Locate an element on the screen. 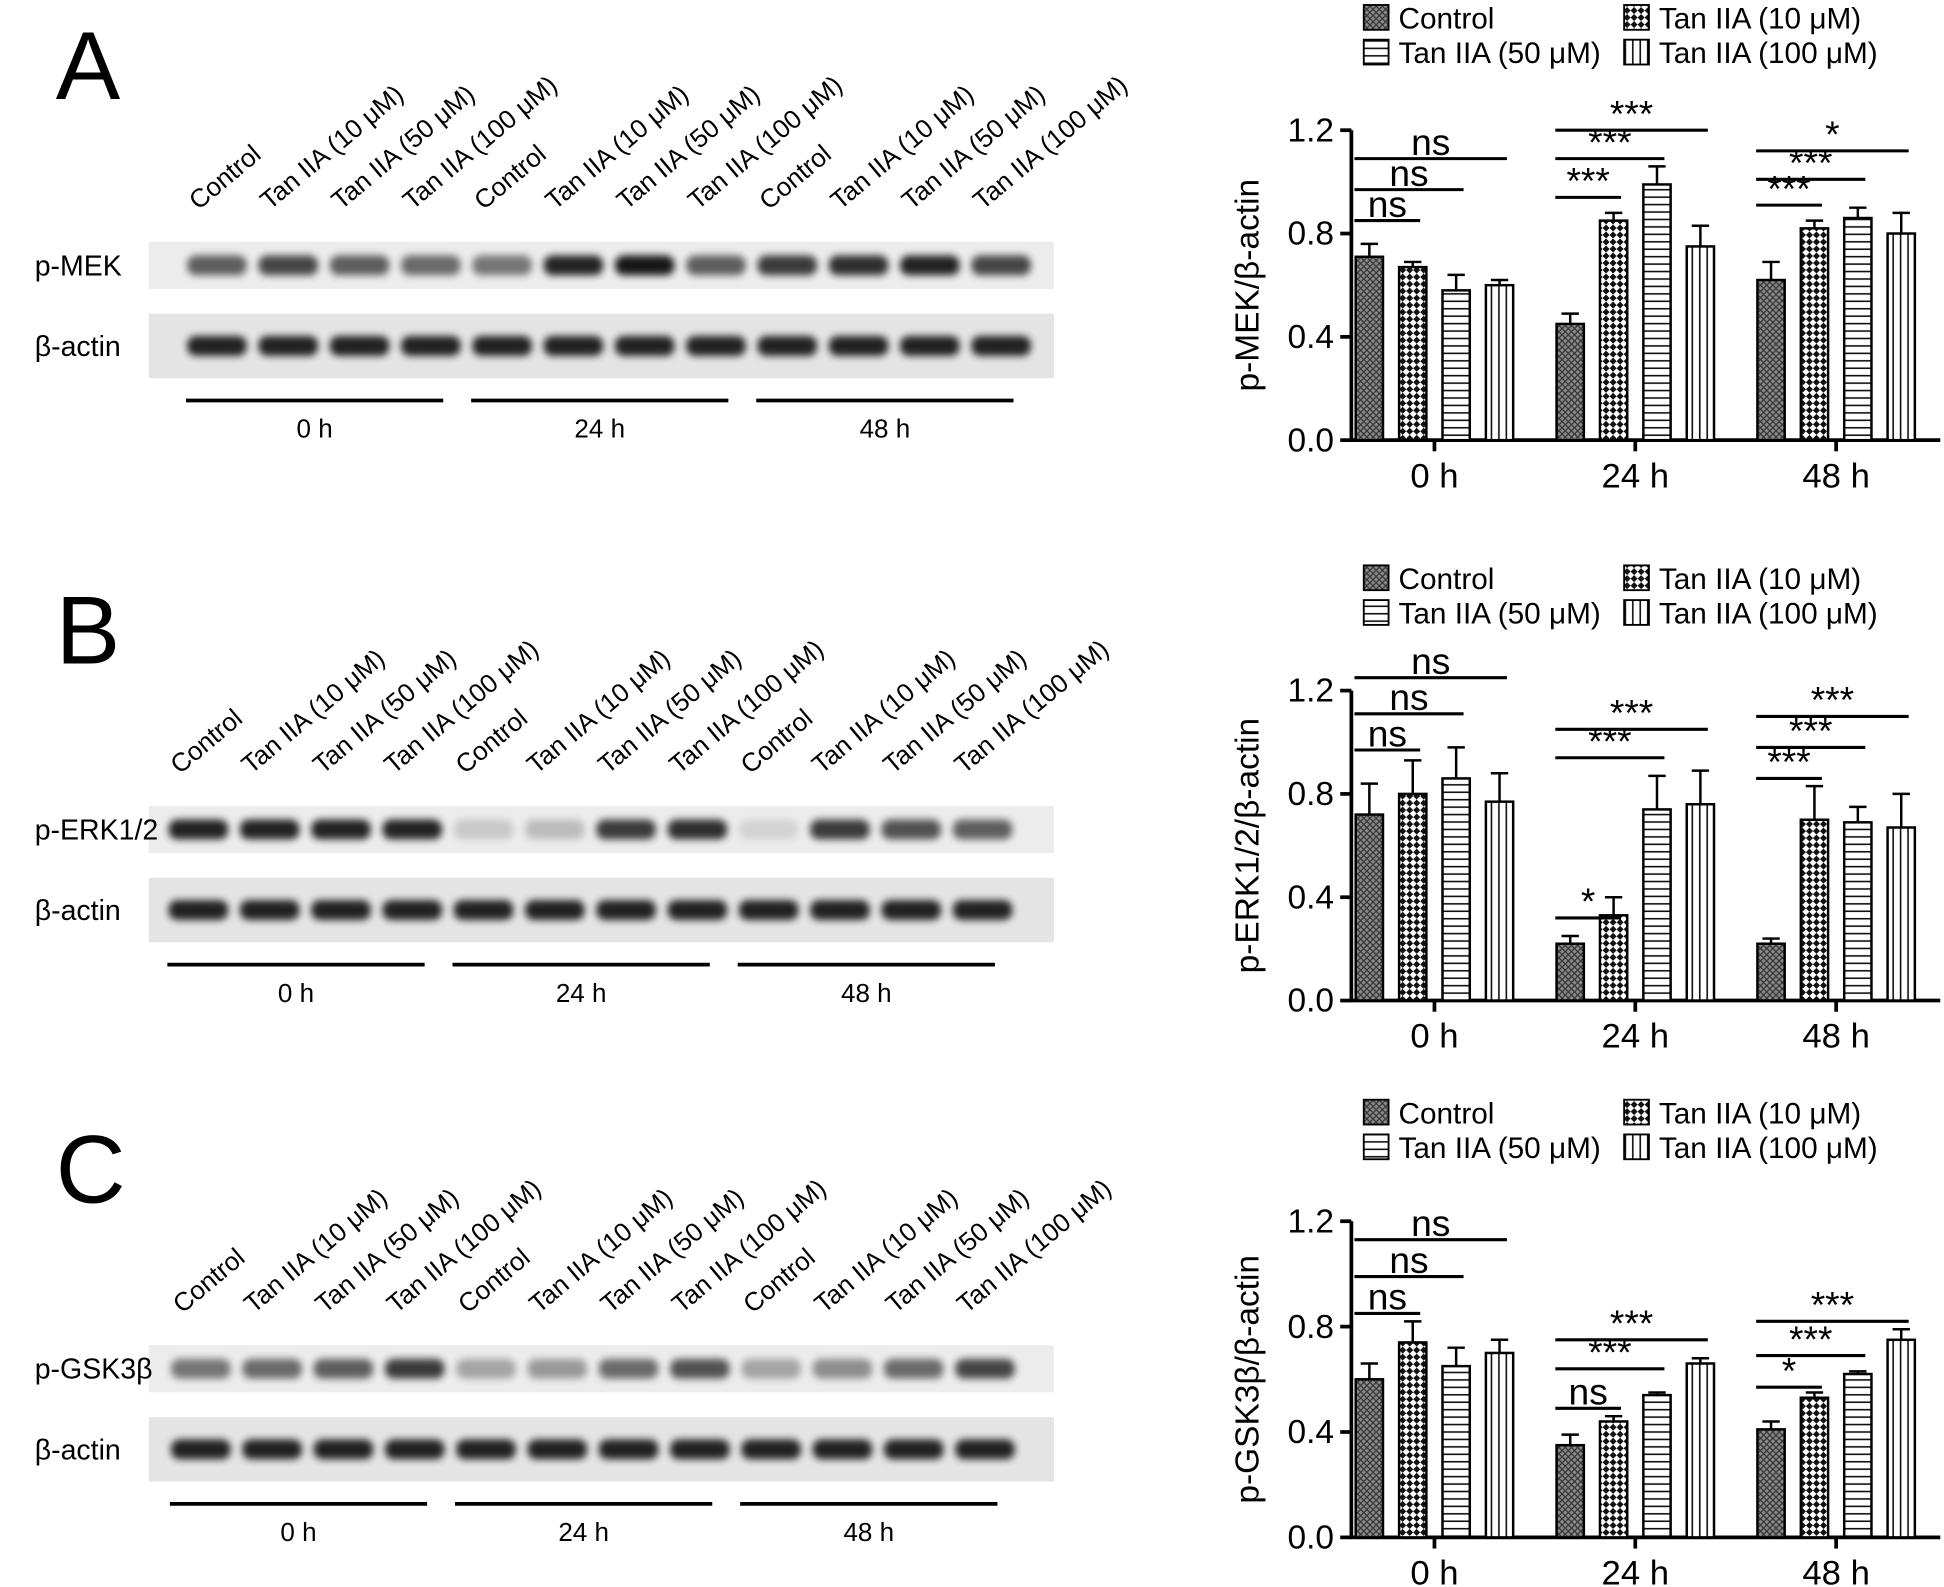 The height and width of the screenshot is (1587, 1944). legend-label: Tan IIA (100 μM) is located at coordinates (1768, 53).